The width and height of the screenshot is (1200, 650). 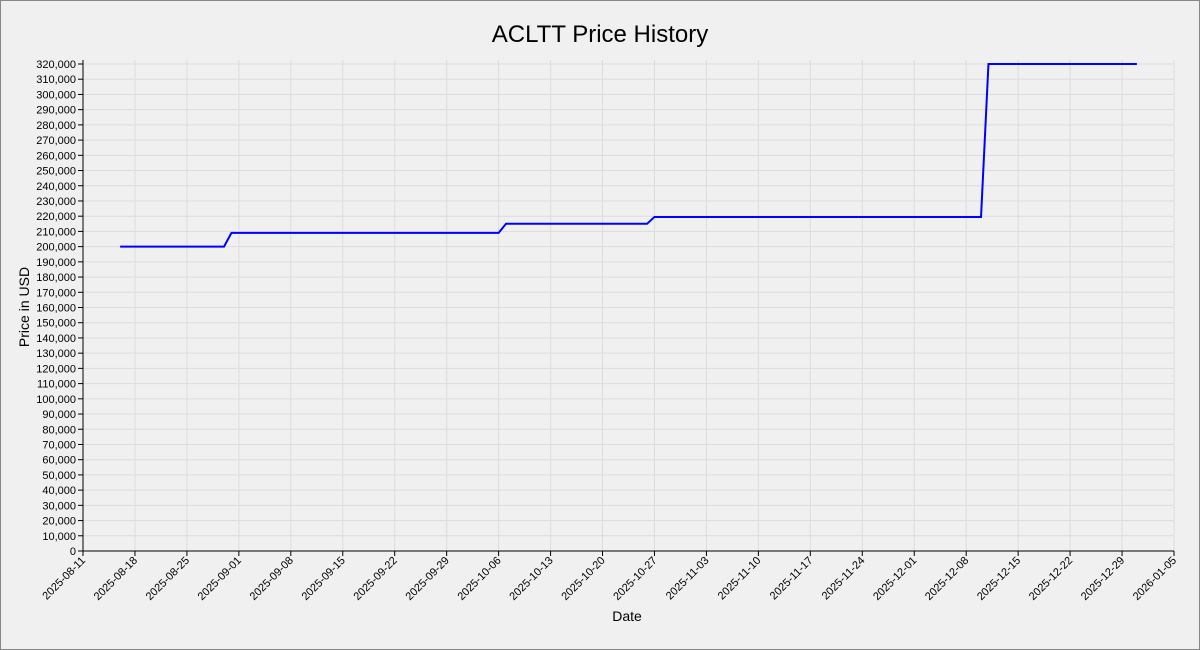 What do you see at coordinates (73, 552) in the screenshot?
I see `y-tick-label: 0` at bounding box center [73, 552].